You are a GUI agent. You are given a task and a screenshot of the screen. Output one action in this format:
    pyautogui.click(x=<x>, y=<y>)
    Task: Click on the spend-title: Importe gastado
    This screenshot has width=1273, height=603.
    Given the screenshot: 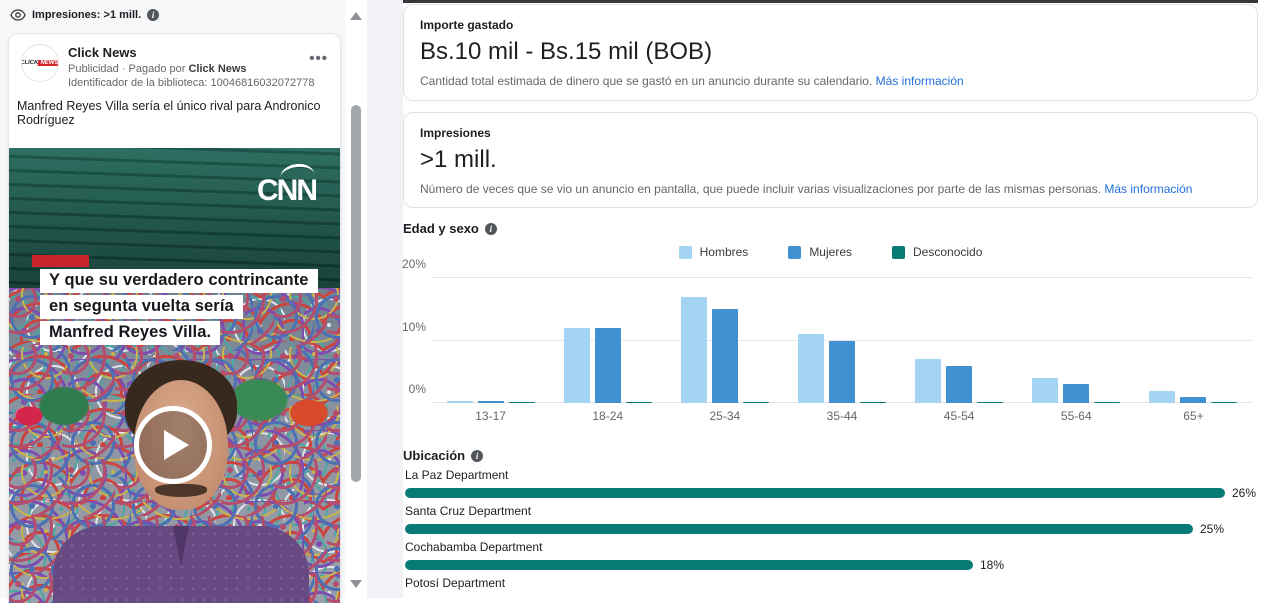 What is the action you would take?
    pyautogui.click(x=467, y=25)
    